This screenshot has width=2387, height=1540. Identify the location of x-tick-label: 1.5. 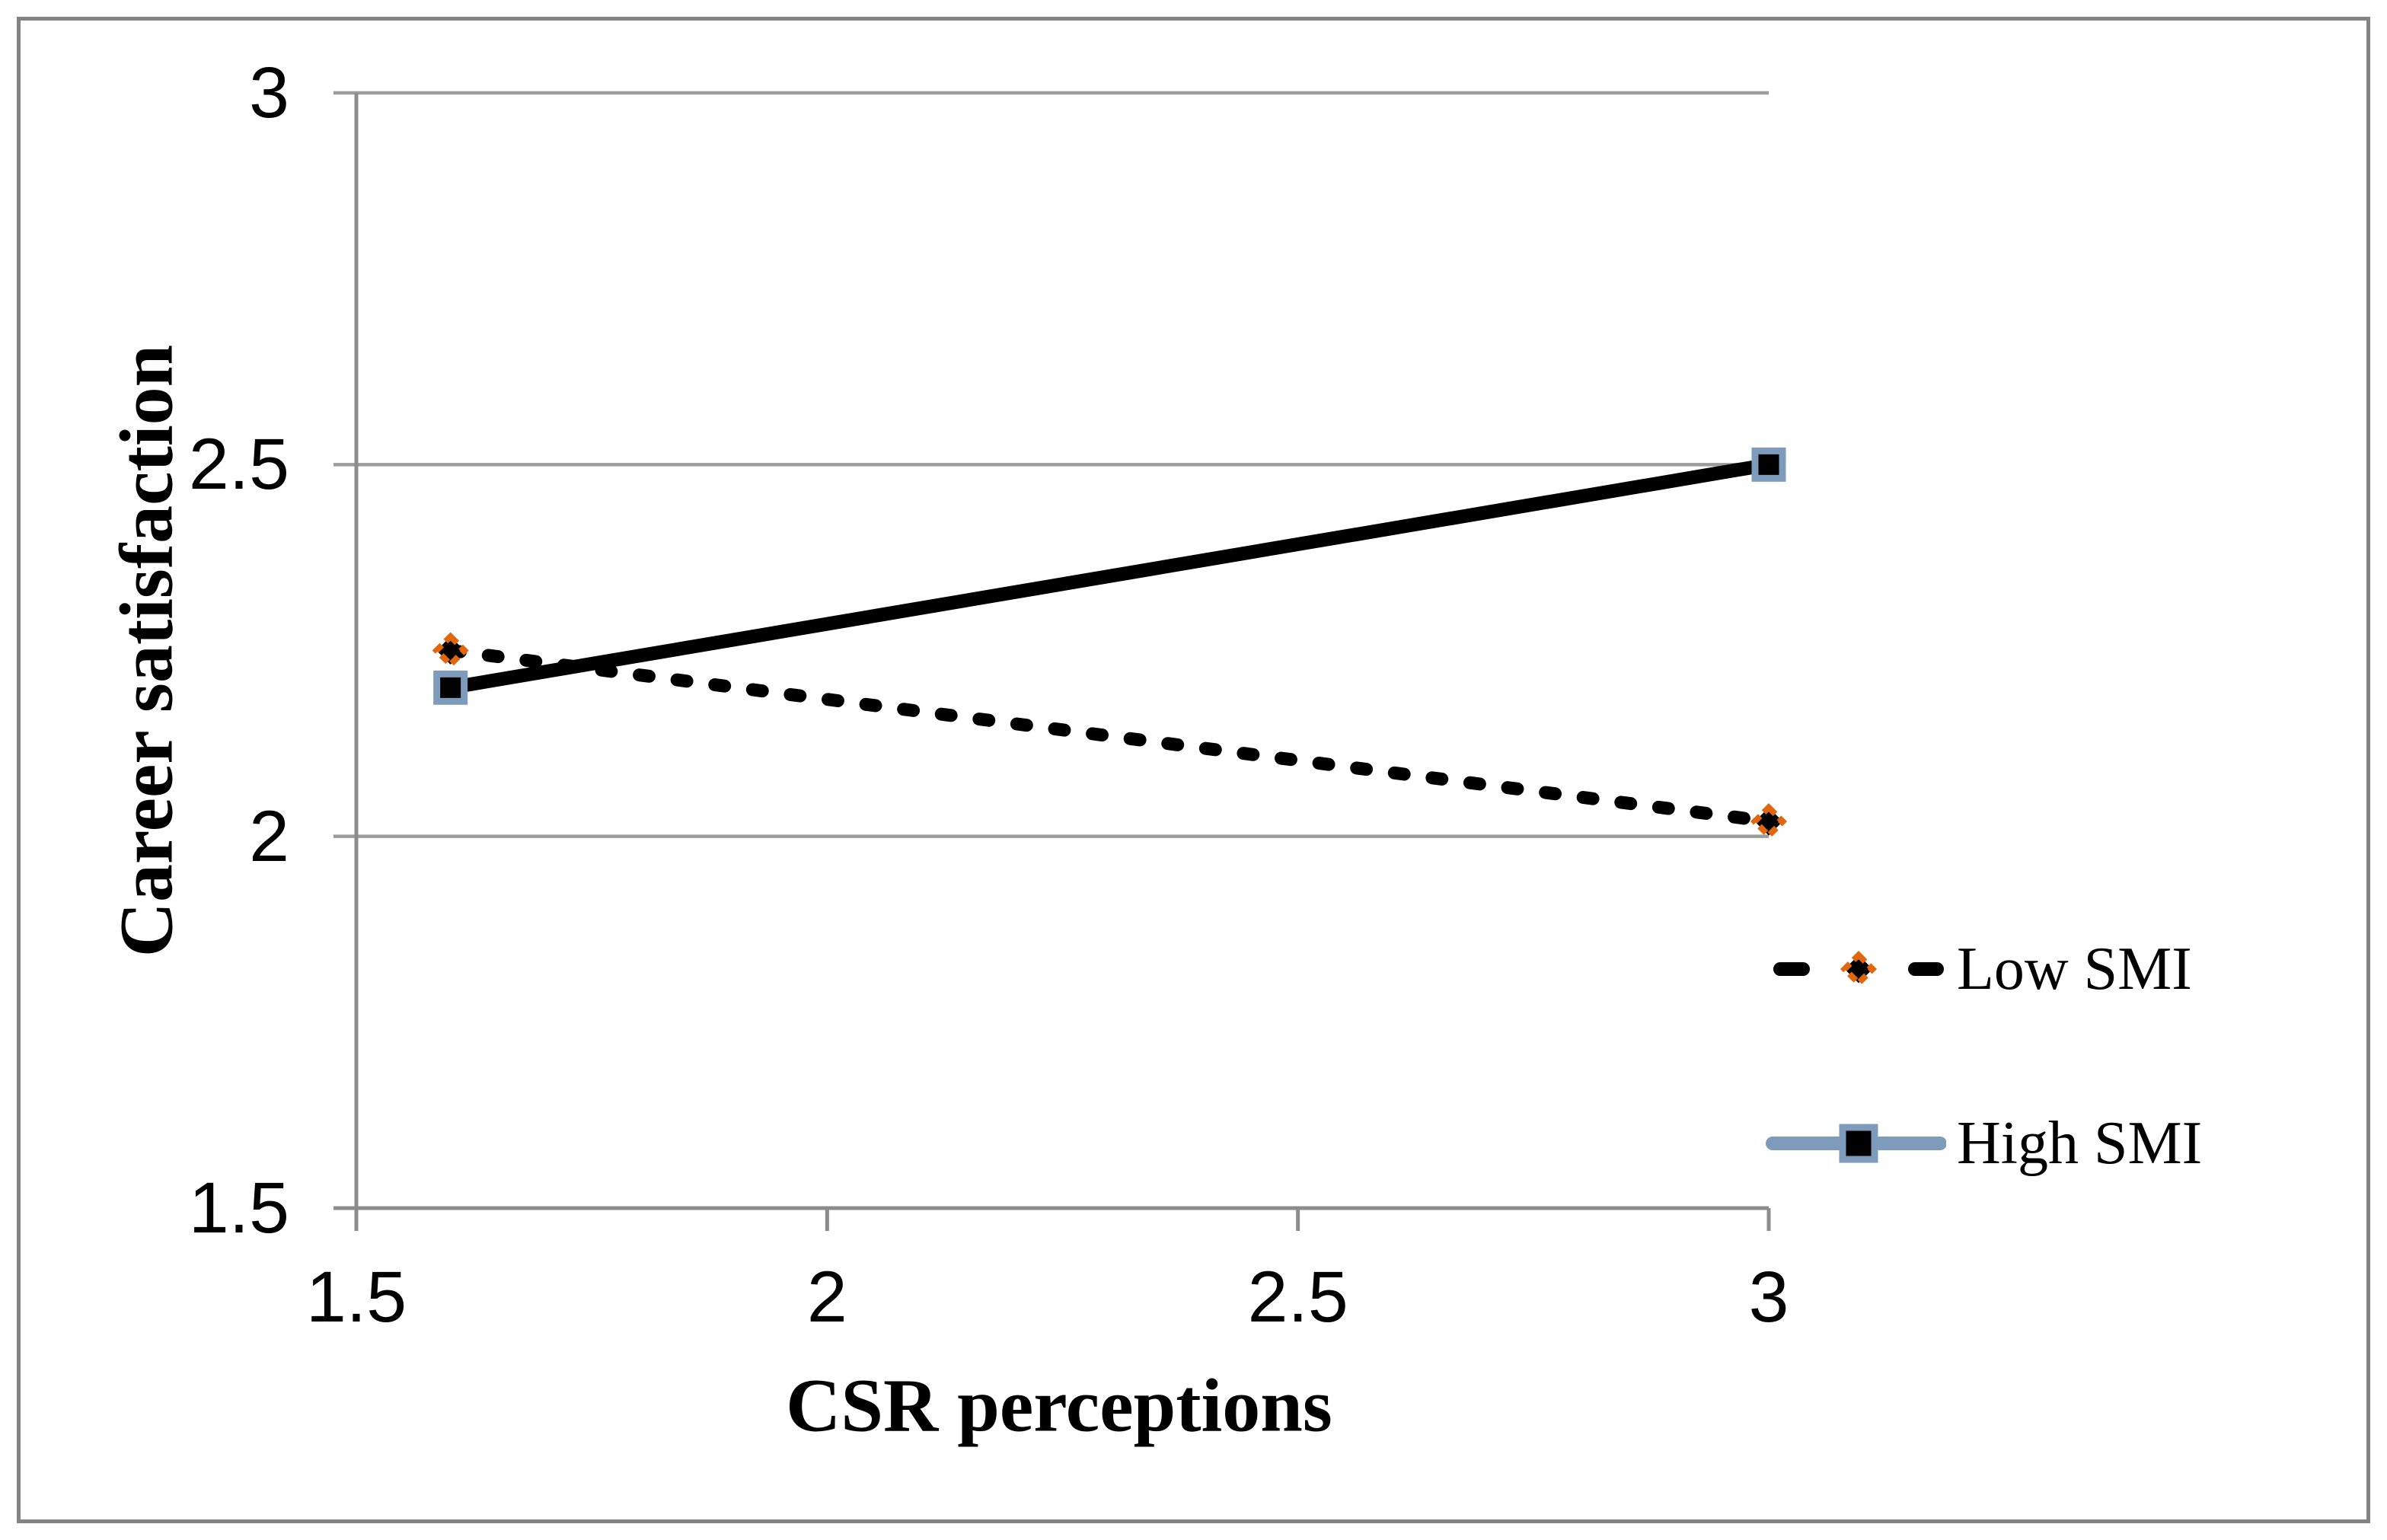
(356, 1298).